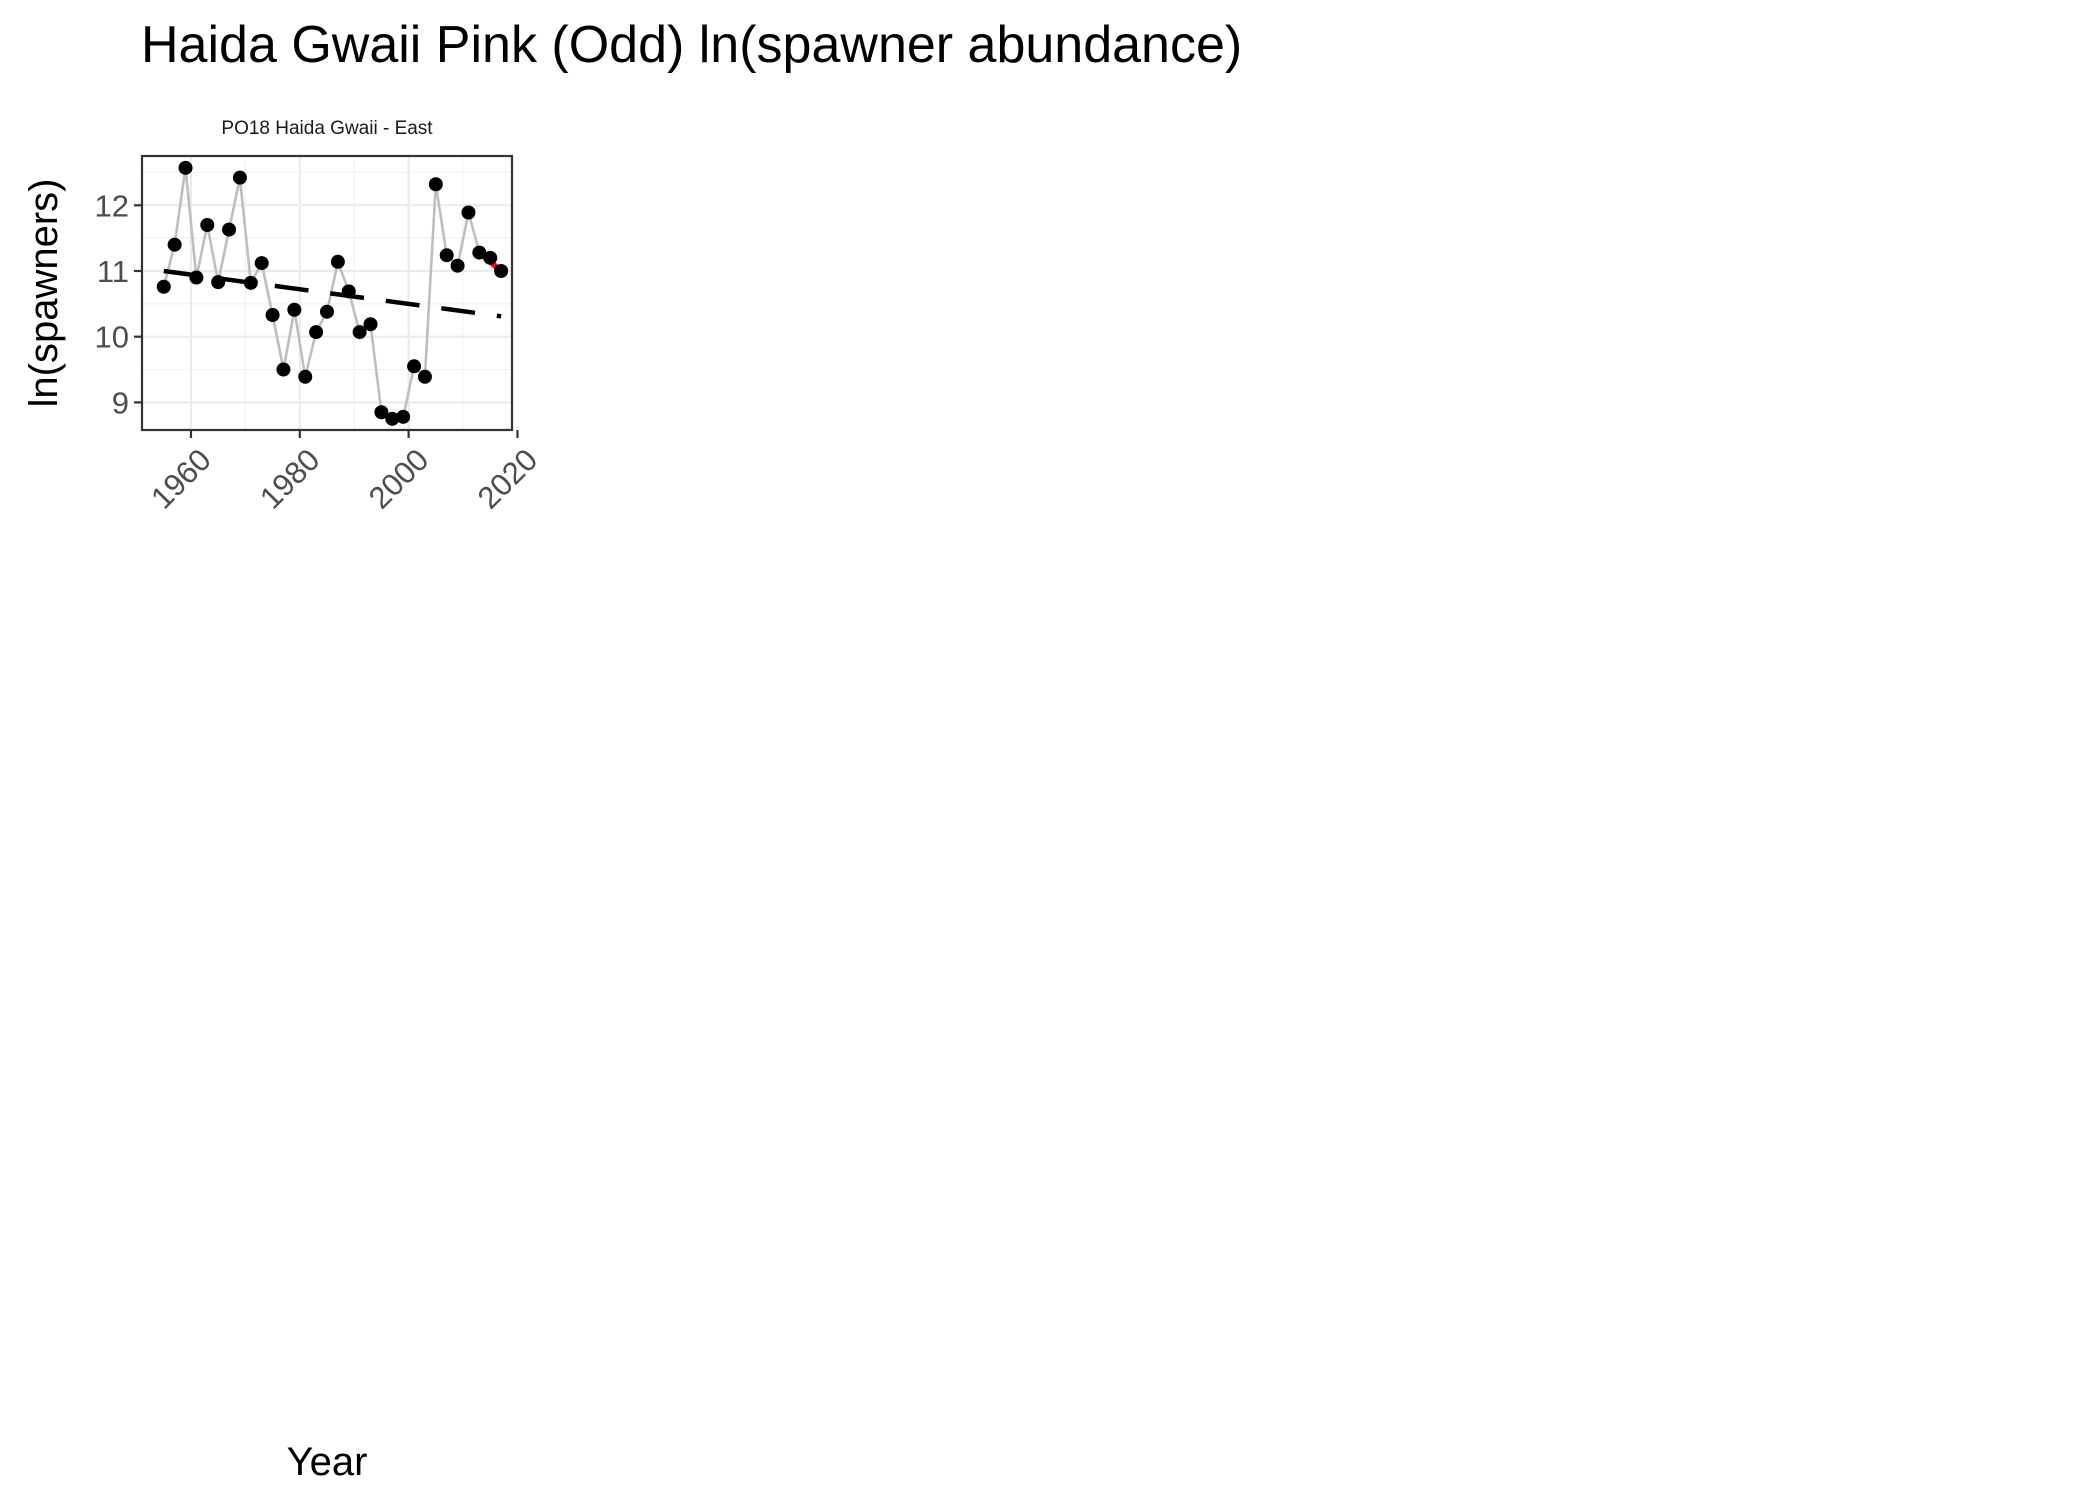 The image size is (2100, 1500). I want to click on panel-background, so click(327, 293).